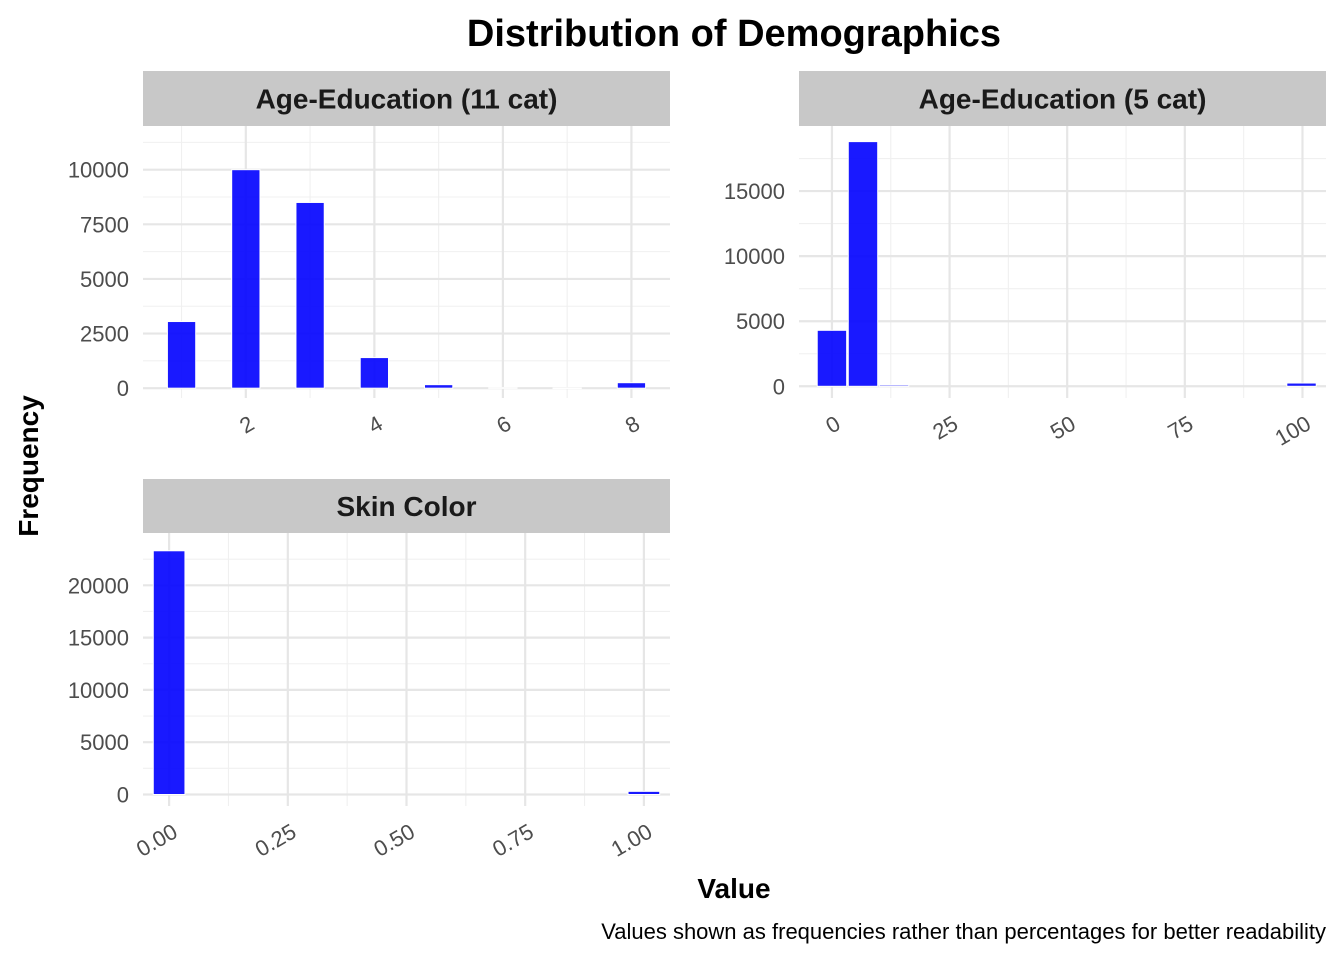 This screenshot has height=960, width=1344. What do you see at coordinates (246, 425) in the screenshot?
I see `x-tick-label: 2` at bounding box center [246, 425].